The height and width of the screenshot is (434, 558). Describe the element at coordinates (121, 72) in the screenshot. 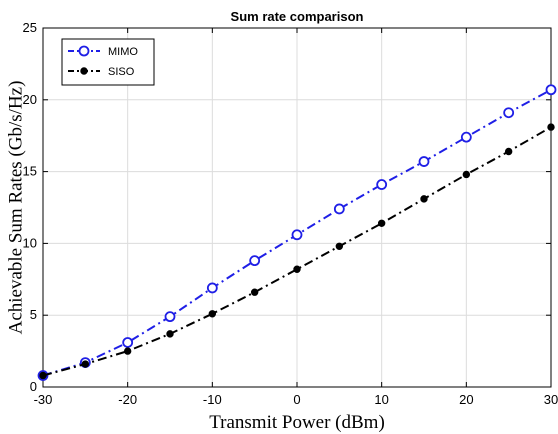

I see `legend-label: SISO` at that location.